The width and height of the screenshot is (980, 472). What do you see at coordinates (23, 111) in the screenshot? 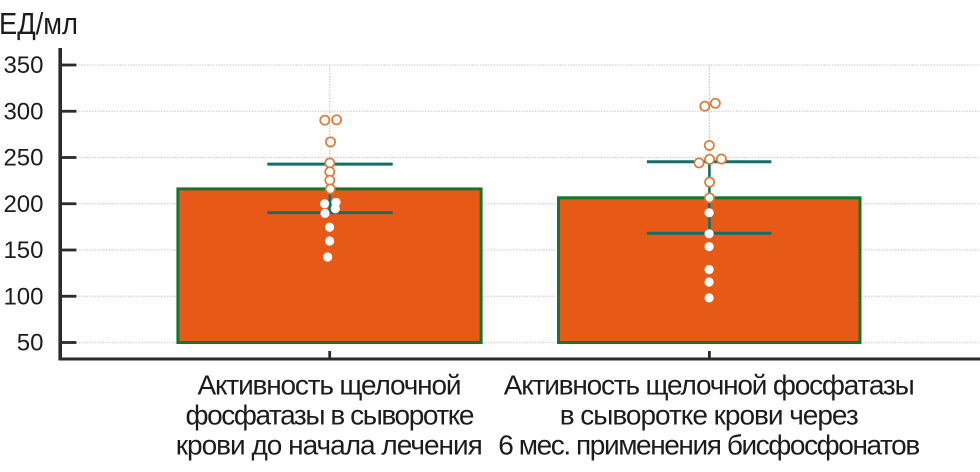
I see `svg-text: 300` at bounding box center [23, 111].